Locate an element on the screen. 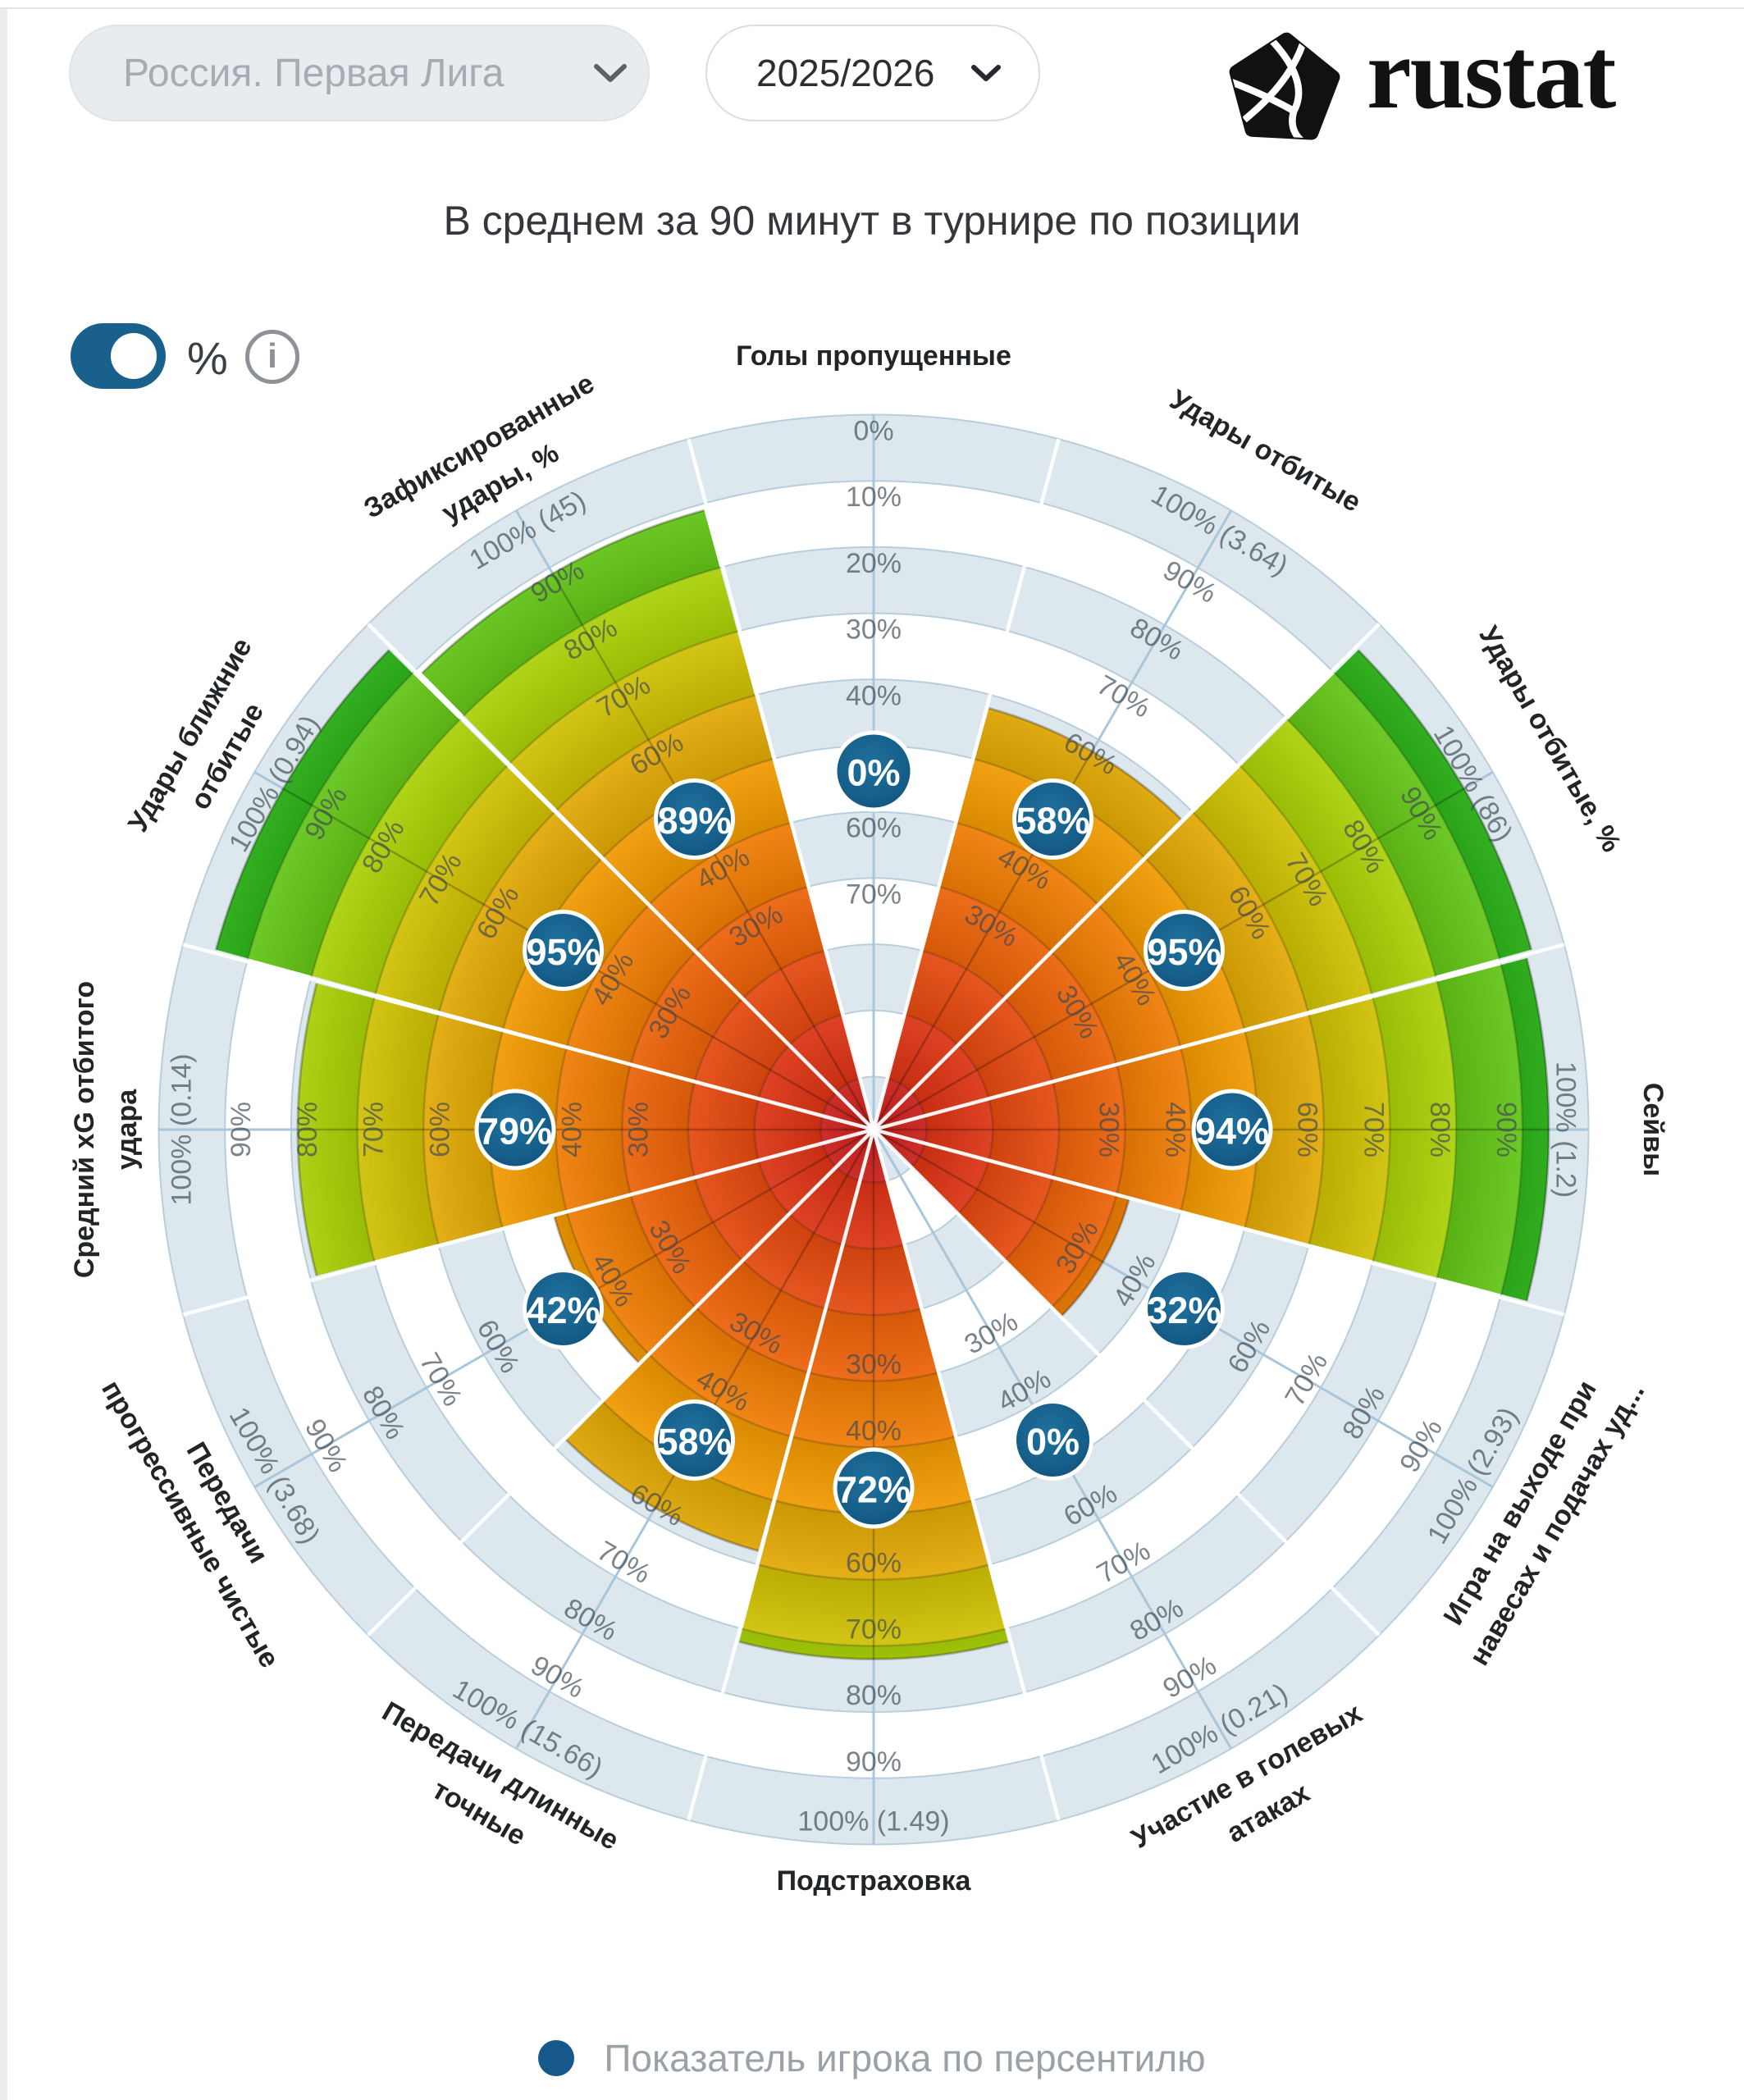  svg-text: Подстраховка is located at coordinates (874, 1881).